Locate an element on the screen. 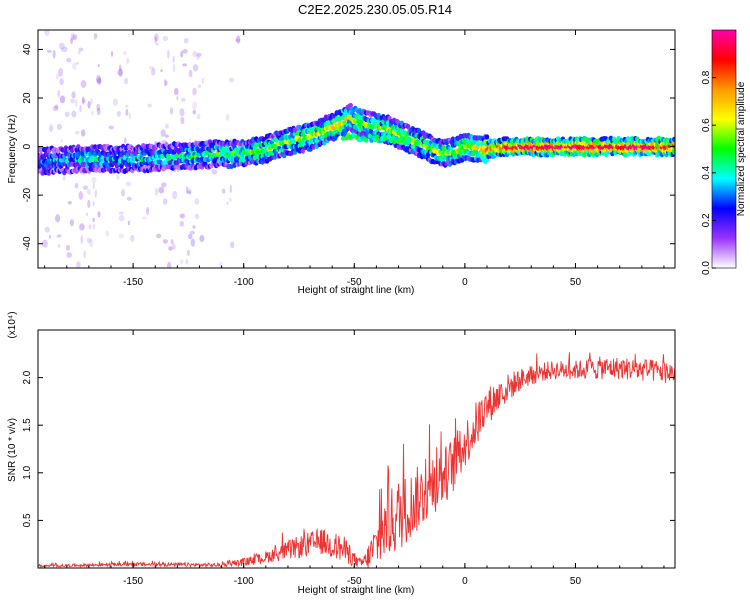 The width and height of the screenshot is (750, 600). chart-title: C2E2.2025.230.05.05.R14 is located at coordinates (375, 9).